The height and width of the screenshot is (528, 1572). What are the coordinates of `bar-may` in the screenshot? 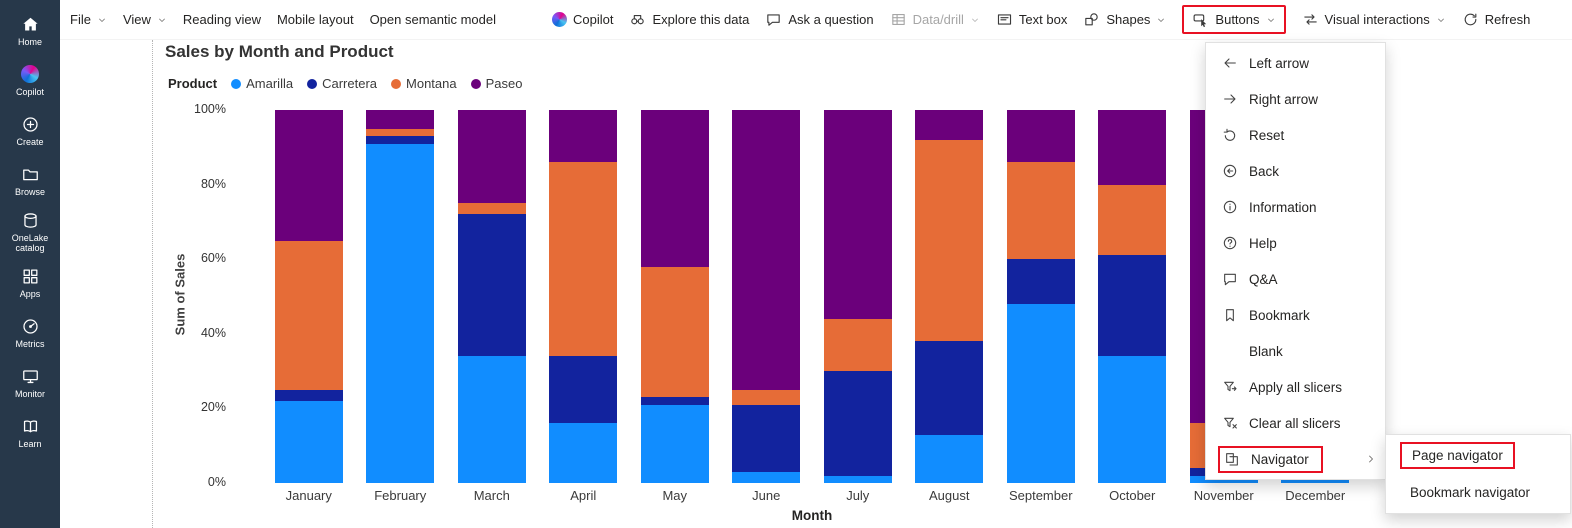 It's located at (675, 296).